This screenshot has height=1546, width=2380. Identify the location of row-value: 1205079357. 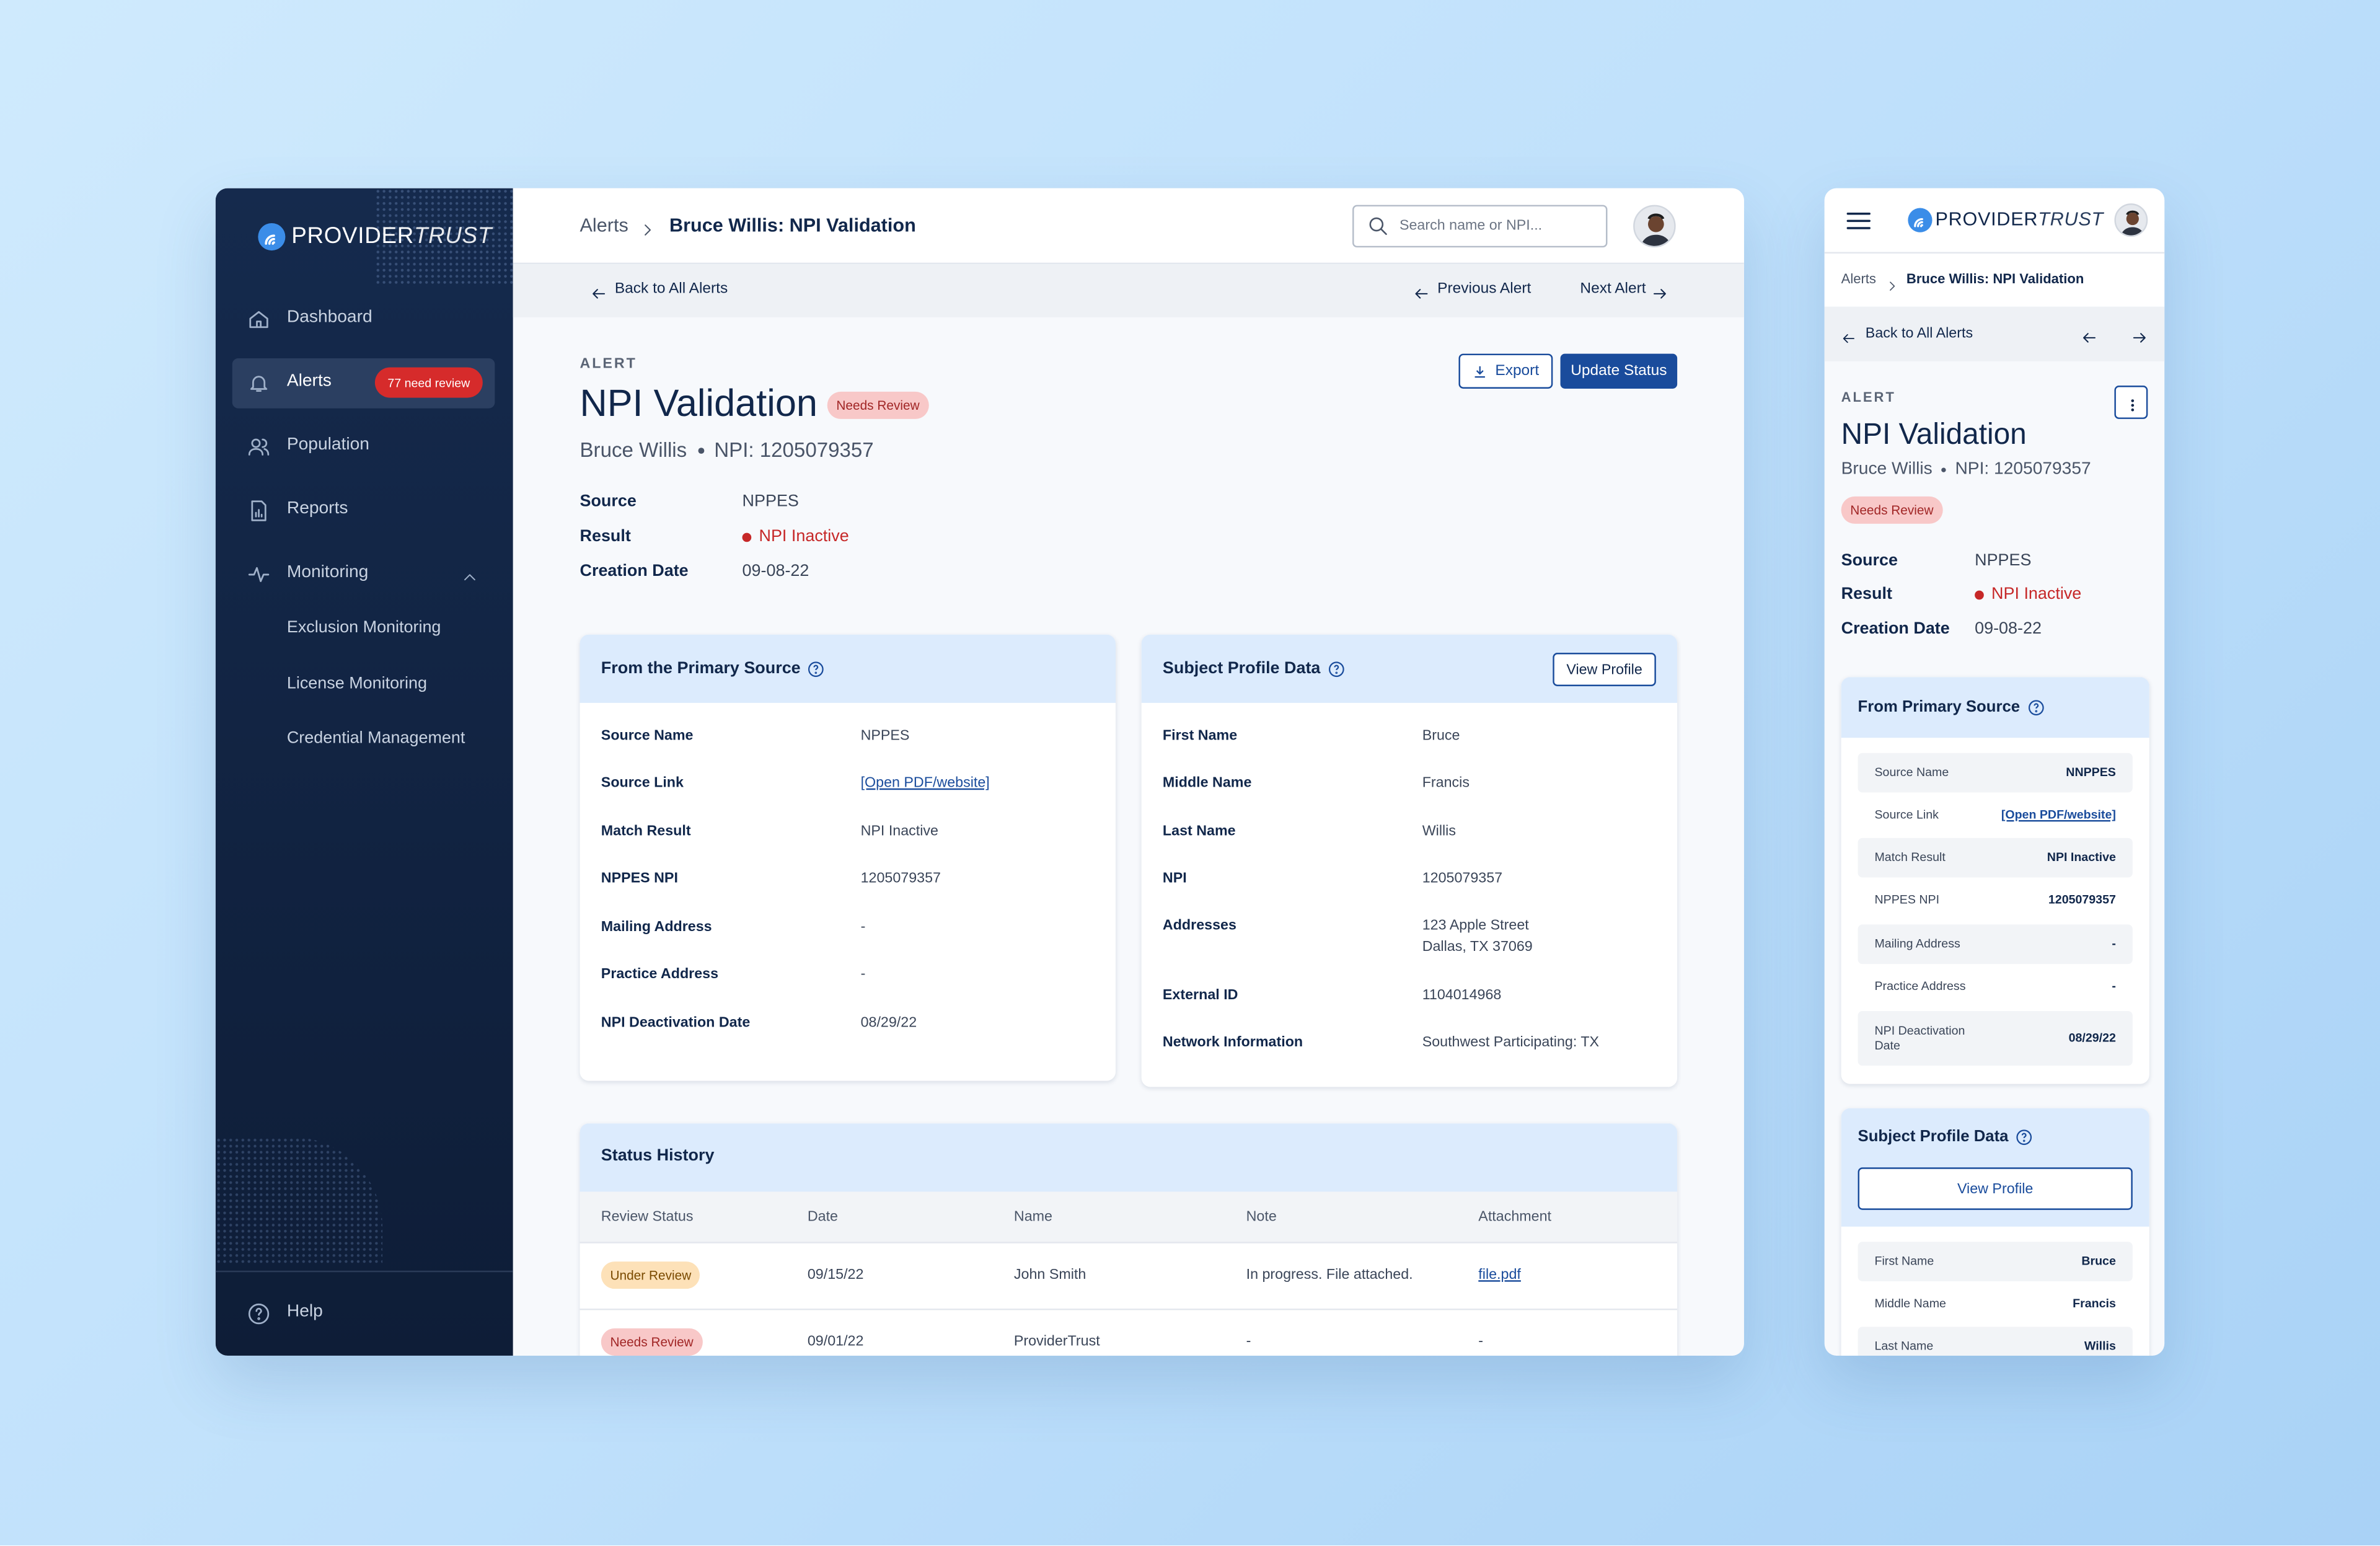
(1462, 878).